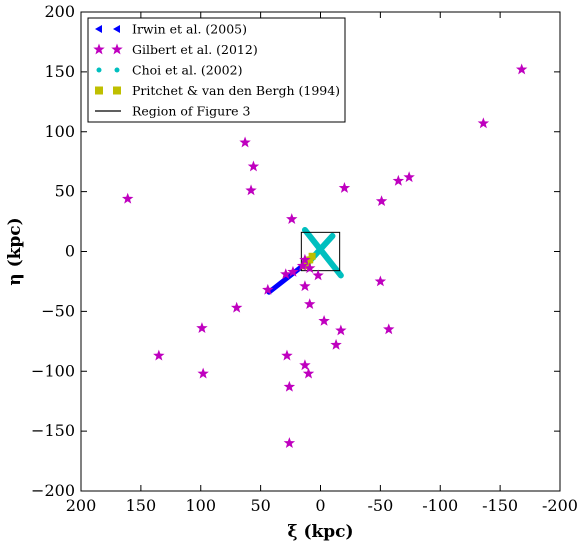 The height and width of the screenshot is (545, 586). What do you see at coordinates (320, 505) in the screenshot?
I see `x-tick-label: 0` at bounding box center [320, 505].